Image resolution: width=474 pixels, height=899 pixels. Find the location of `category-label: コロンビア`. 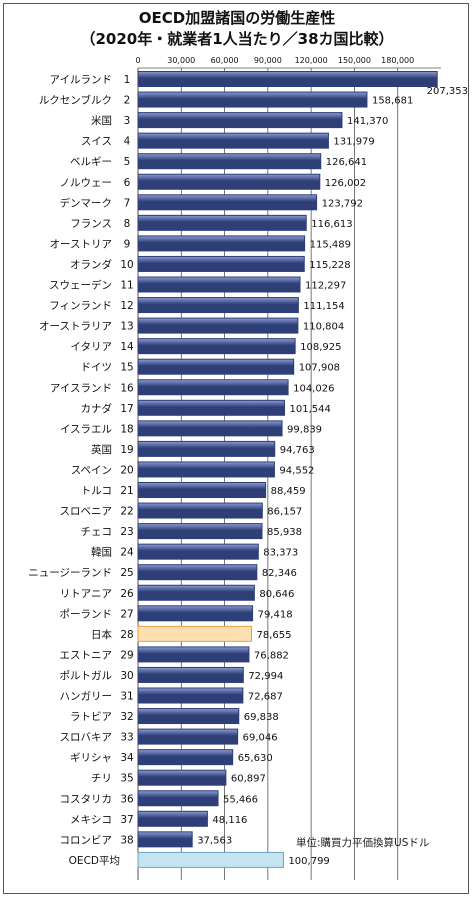

category-label: コロンビア is located at coordinates (86, 840).